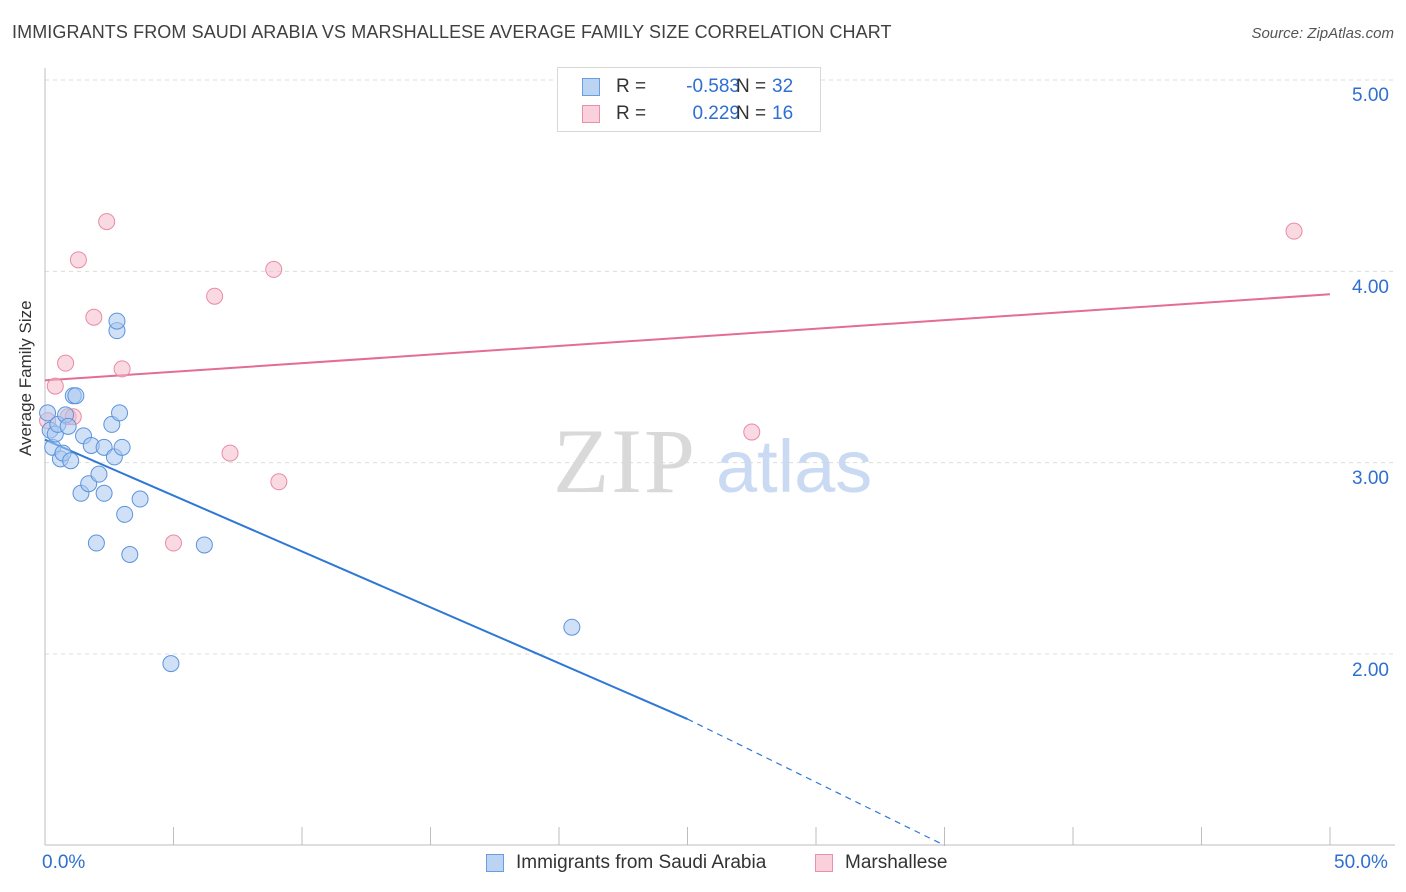  I want to click on y-tick-label-3: 3.00, so click(1370, 478).